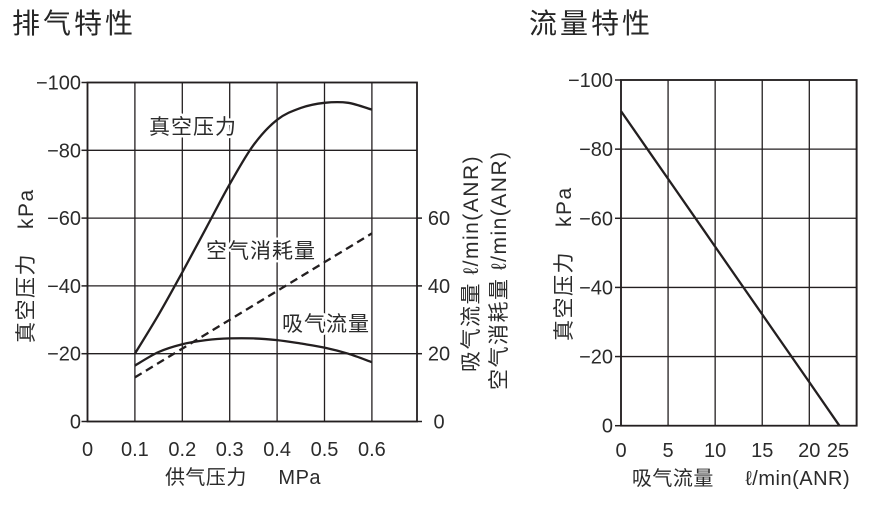  Describe the element at coordinates (135, 450) in the screenshot. I see `x-tick-label: 0.1` at that location.